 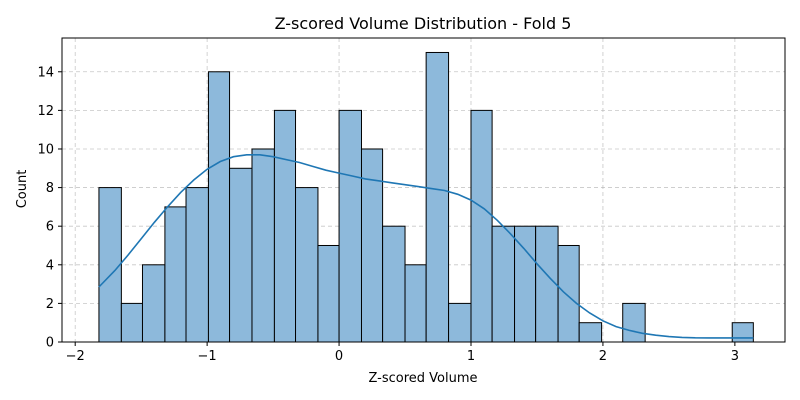 What do you see at coordinates (75, 356) in the screenshot?
I see `x-tick-label: −2` at bounding box center [75, 356].